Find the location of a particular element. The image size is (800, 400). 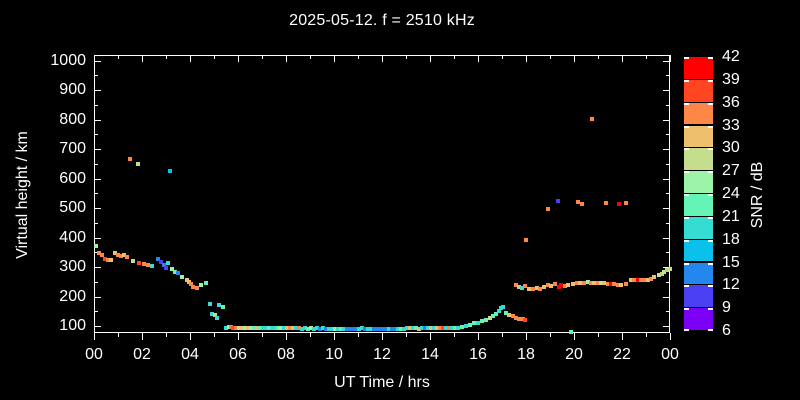

x-tick-label: 14 is located at coordinates (430, 354).